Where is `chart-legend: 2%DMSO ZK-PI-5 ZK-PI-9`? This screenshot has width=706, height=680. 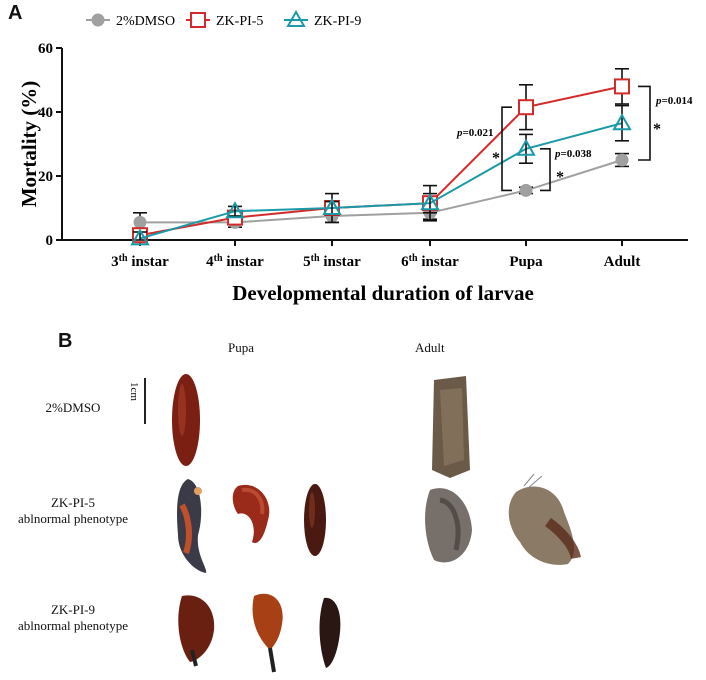 chart-legend: 2%DMSO ZK-PI-5 ZK-PI-9 is located at coordinates (223, 19).